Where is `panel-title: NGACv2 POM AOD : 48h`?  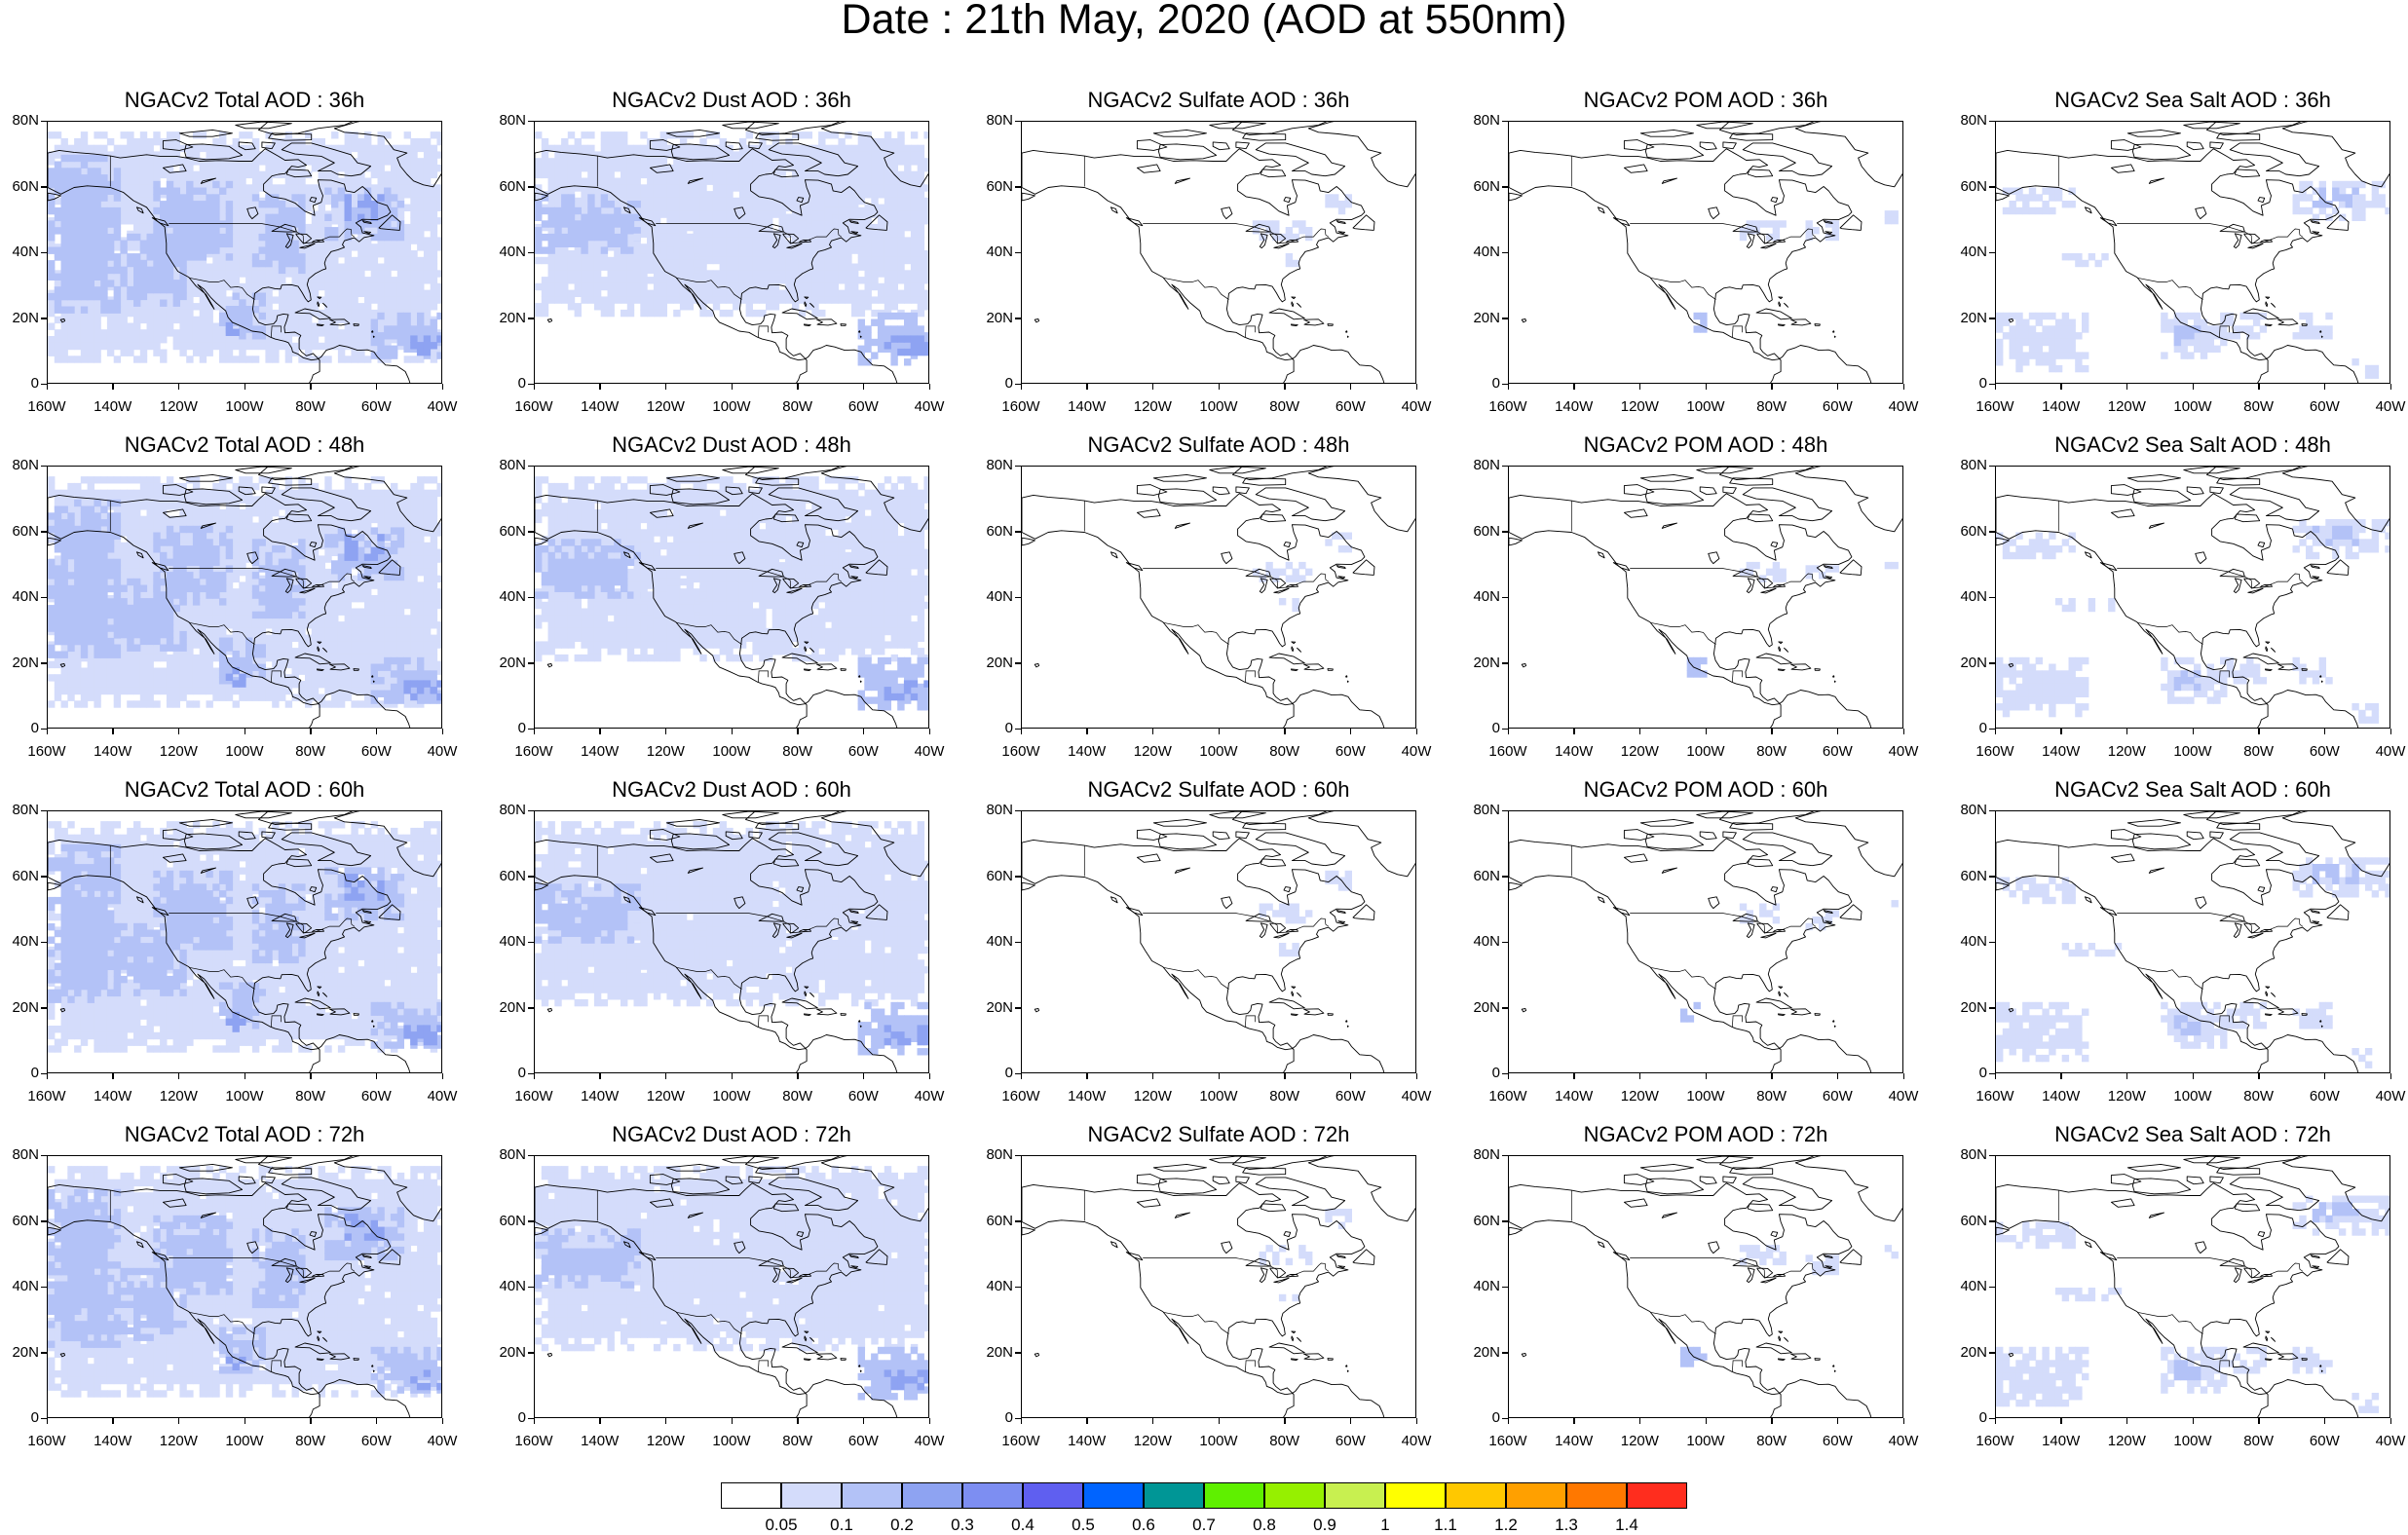
panel-title: NGACv2 POM AOD : 48h is located at coordinates (1705, 445).